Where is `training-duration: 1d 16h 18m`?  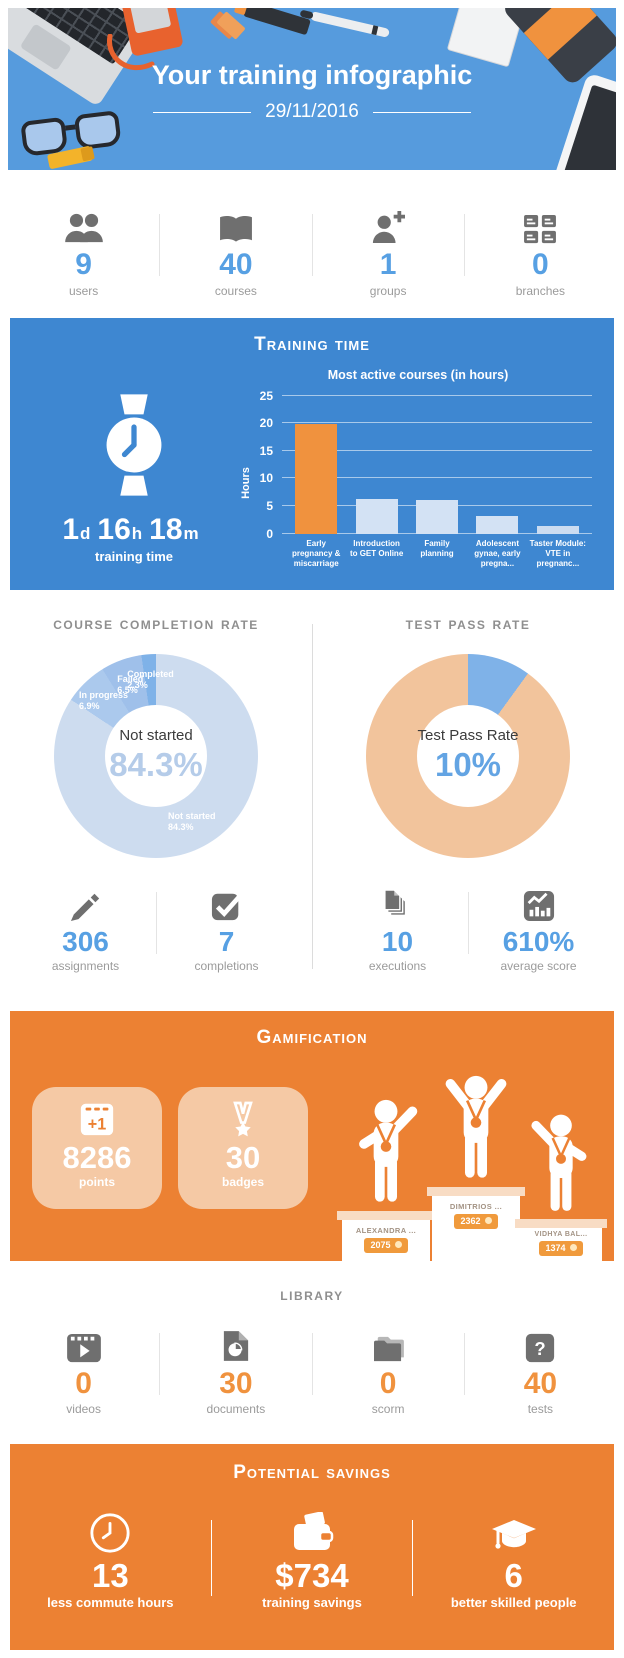
training-duration: 1d 16h 18m is located at coordinates (134, 530).